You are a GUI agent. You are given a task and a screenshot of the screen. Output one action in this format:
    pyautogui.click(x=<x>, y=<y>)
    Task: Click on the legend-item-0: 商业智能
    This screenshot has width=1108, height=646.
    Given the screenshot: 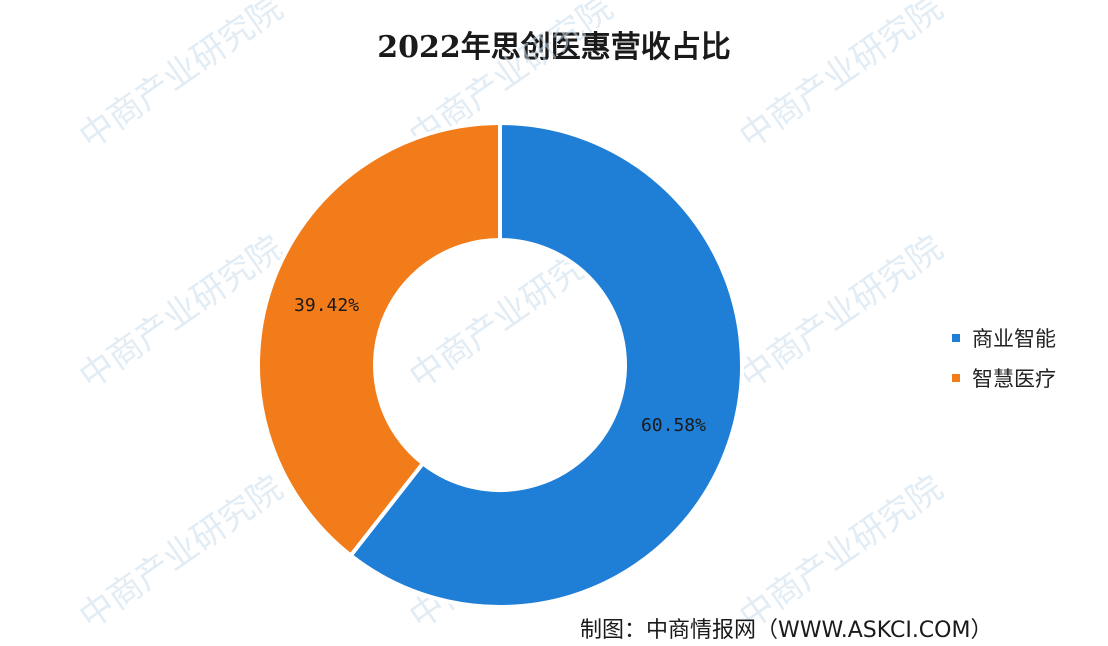 What is the action you would take?
    pyautogui.click(x=1004, y=338)
    